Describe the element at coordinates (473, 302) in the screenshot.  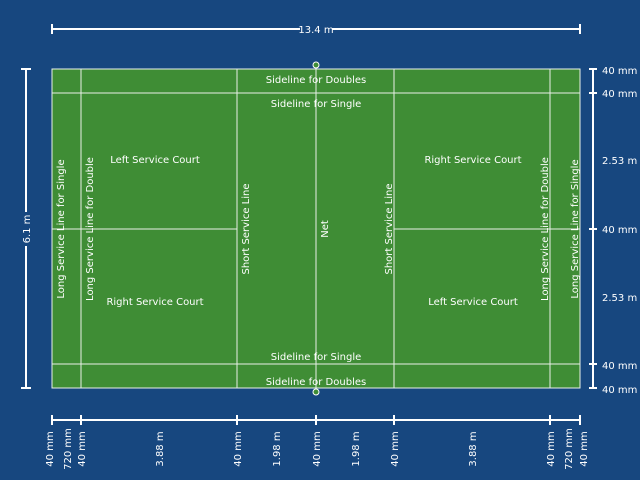
I see `left-service-court-right: Left Service Court` at that location.